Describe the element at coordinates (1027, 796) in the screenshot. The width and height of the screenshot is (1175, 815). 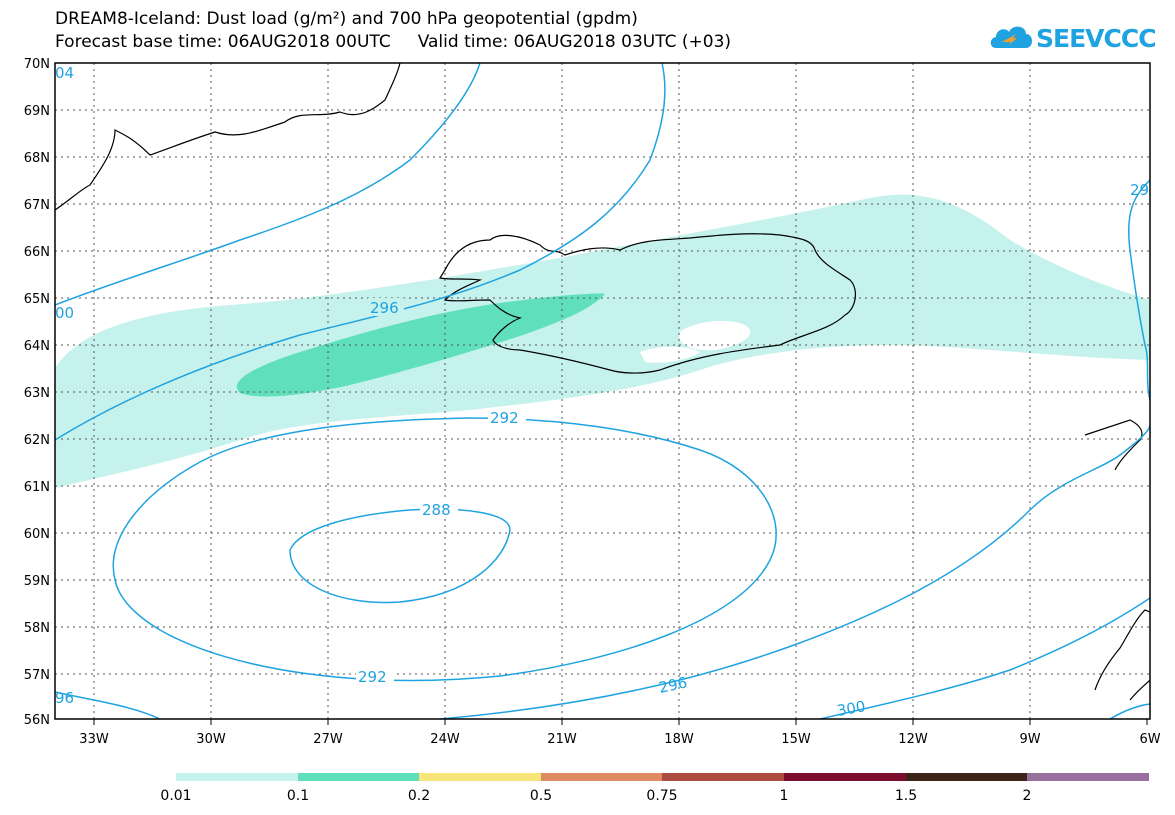
I see `legend-tick-label: 2` at that location.